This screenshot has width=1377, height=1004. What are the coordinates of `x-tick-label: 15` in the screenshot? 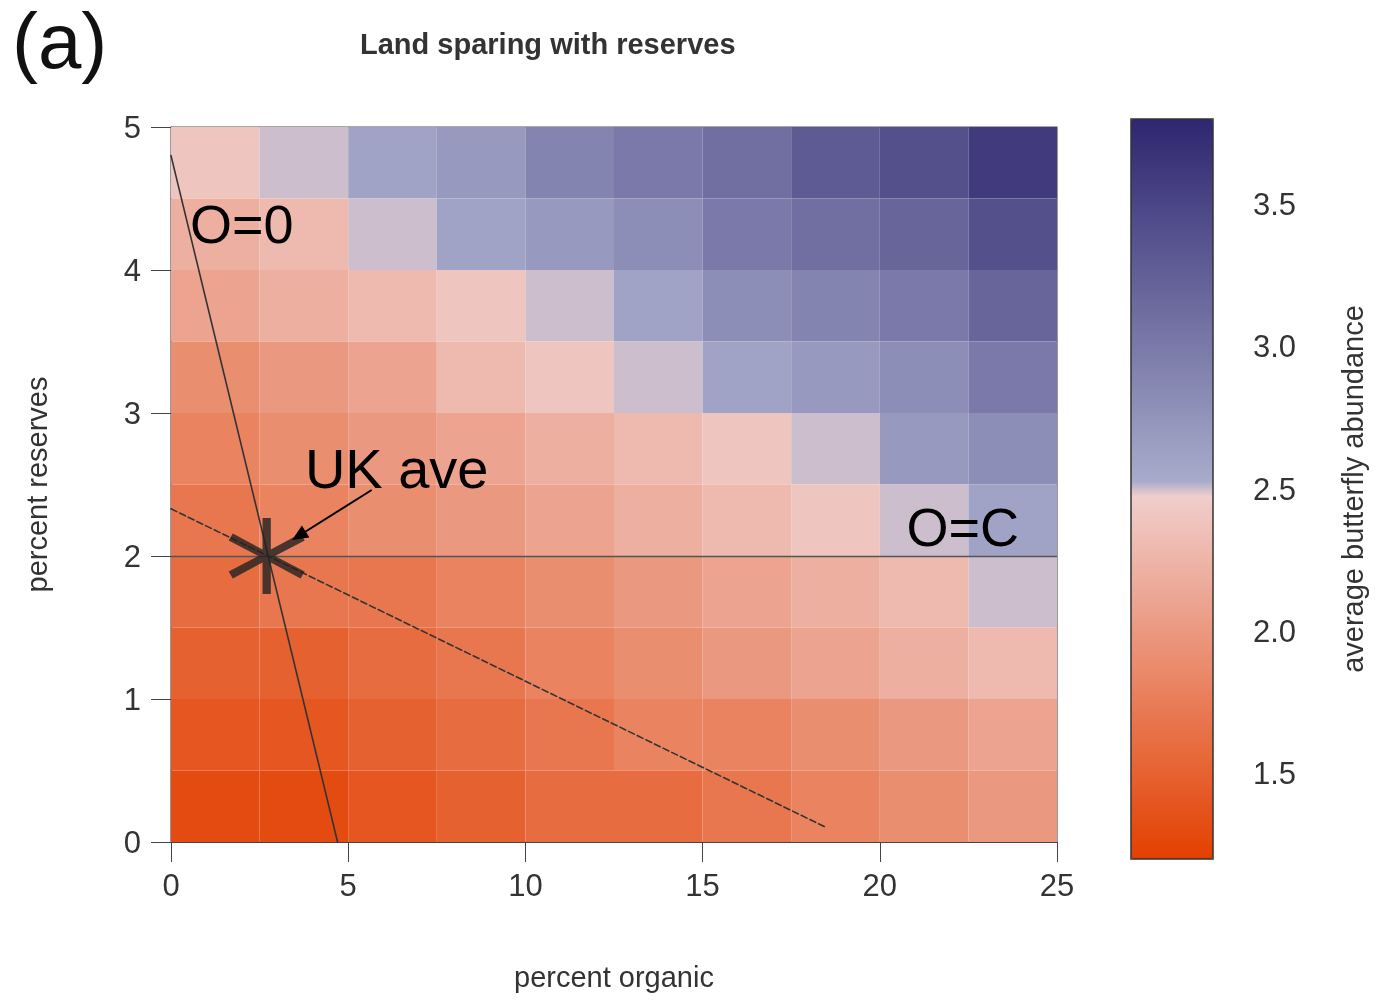 It's located at (702, 885).